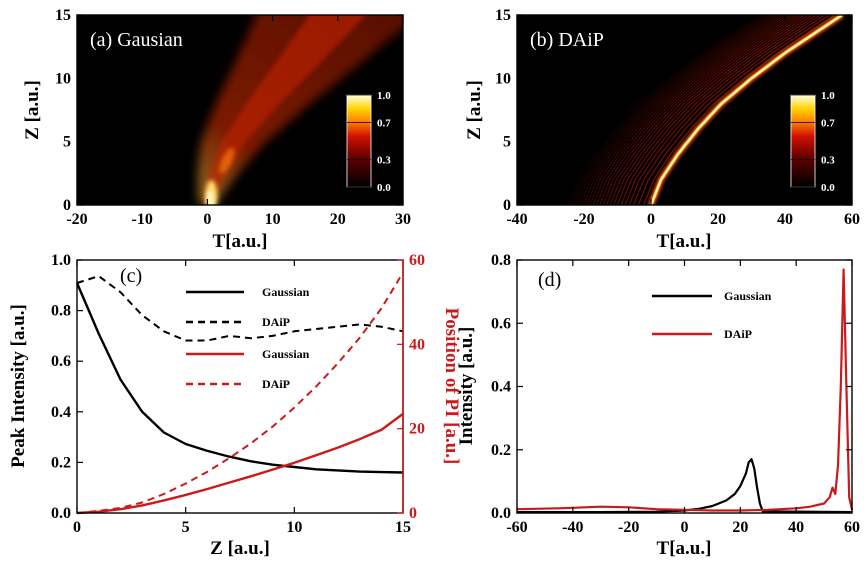 Image resolution: width=864 pixels, height=561 pixels. What do you see at coordinates (403, 219) in the screenshot?
I see `x-tick-label: 30` at bounding box center [403, 219].